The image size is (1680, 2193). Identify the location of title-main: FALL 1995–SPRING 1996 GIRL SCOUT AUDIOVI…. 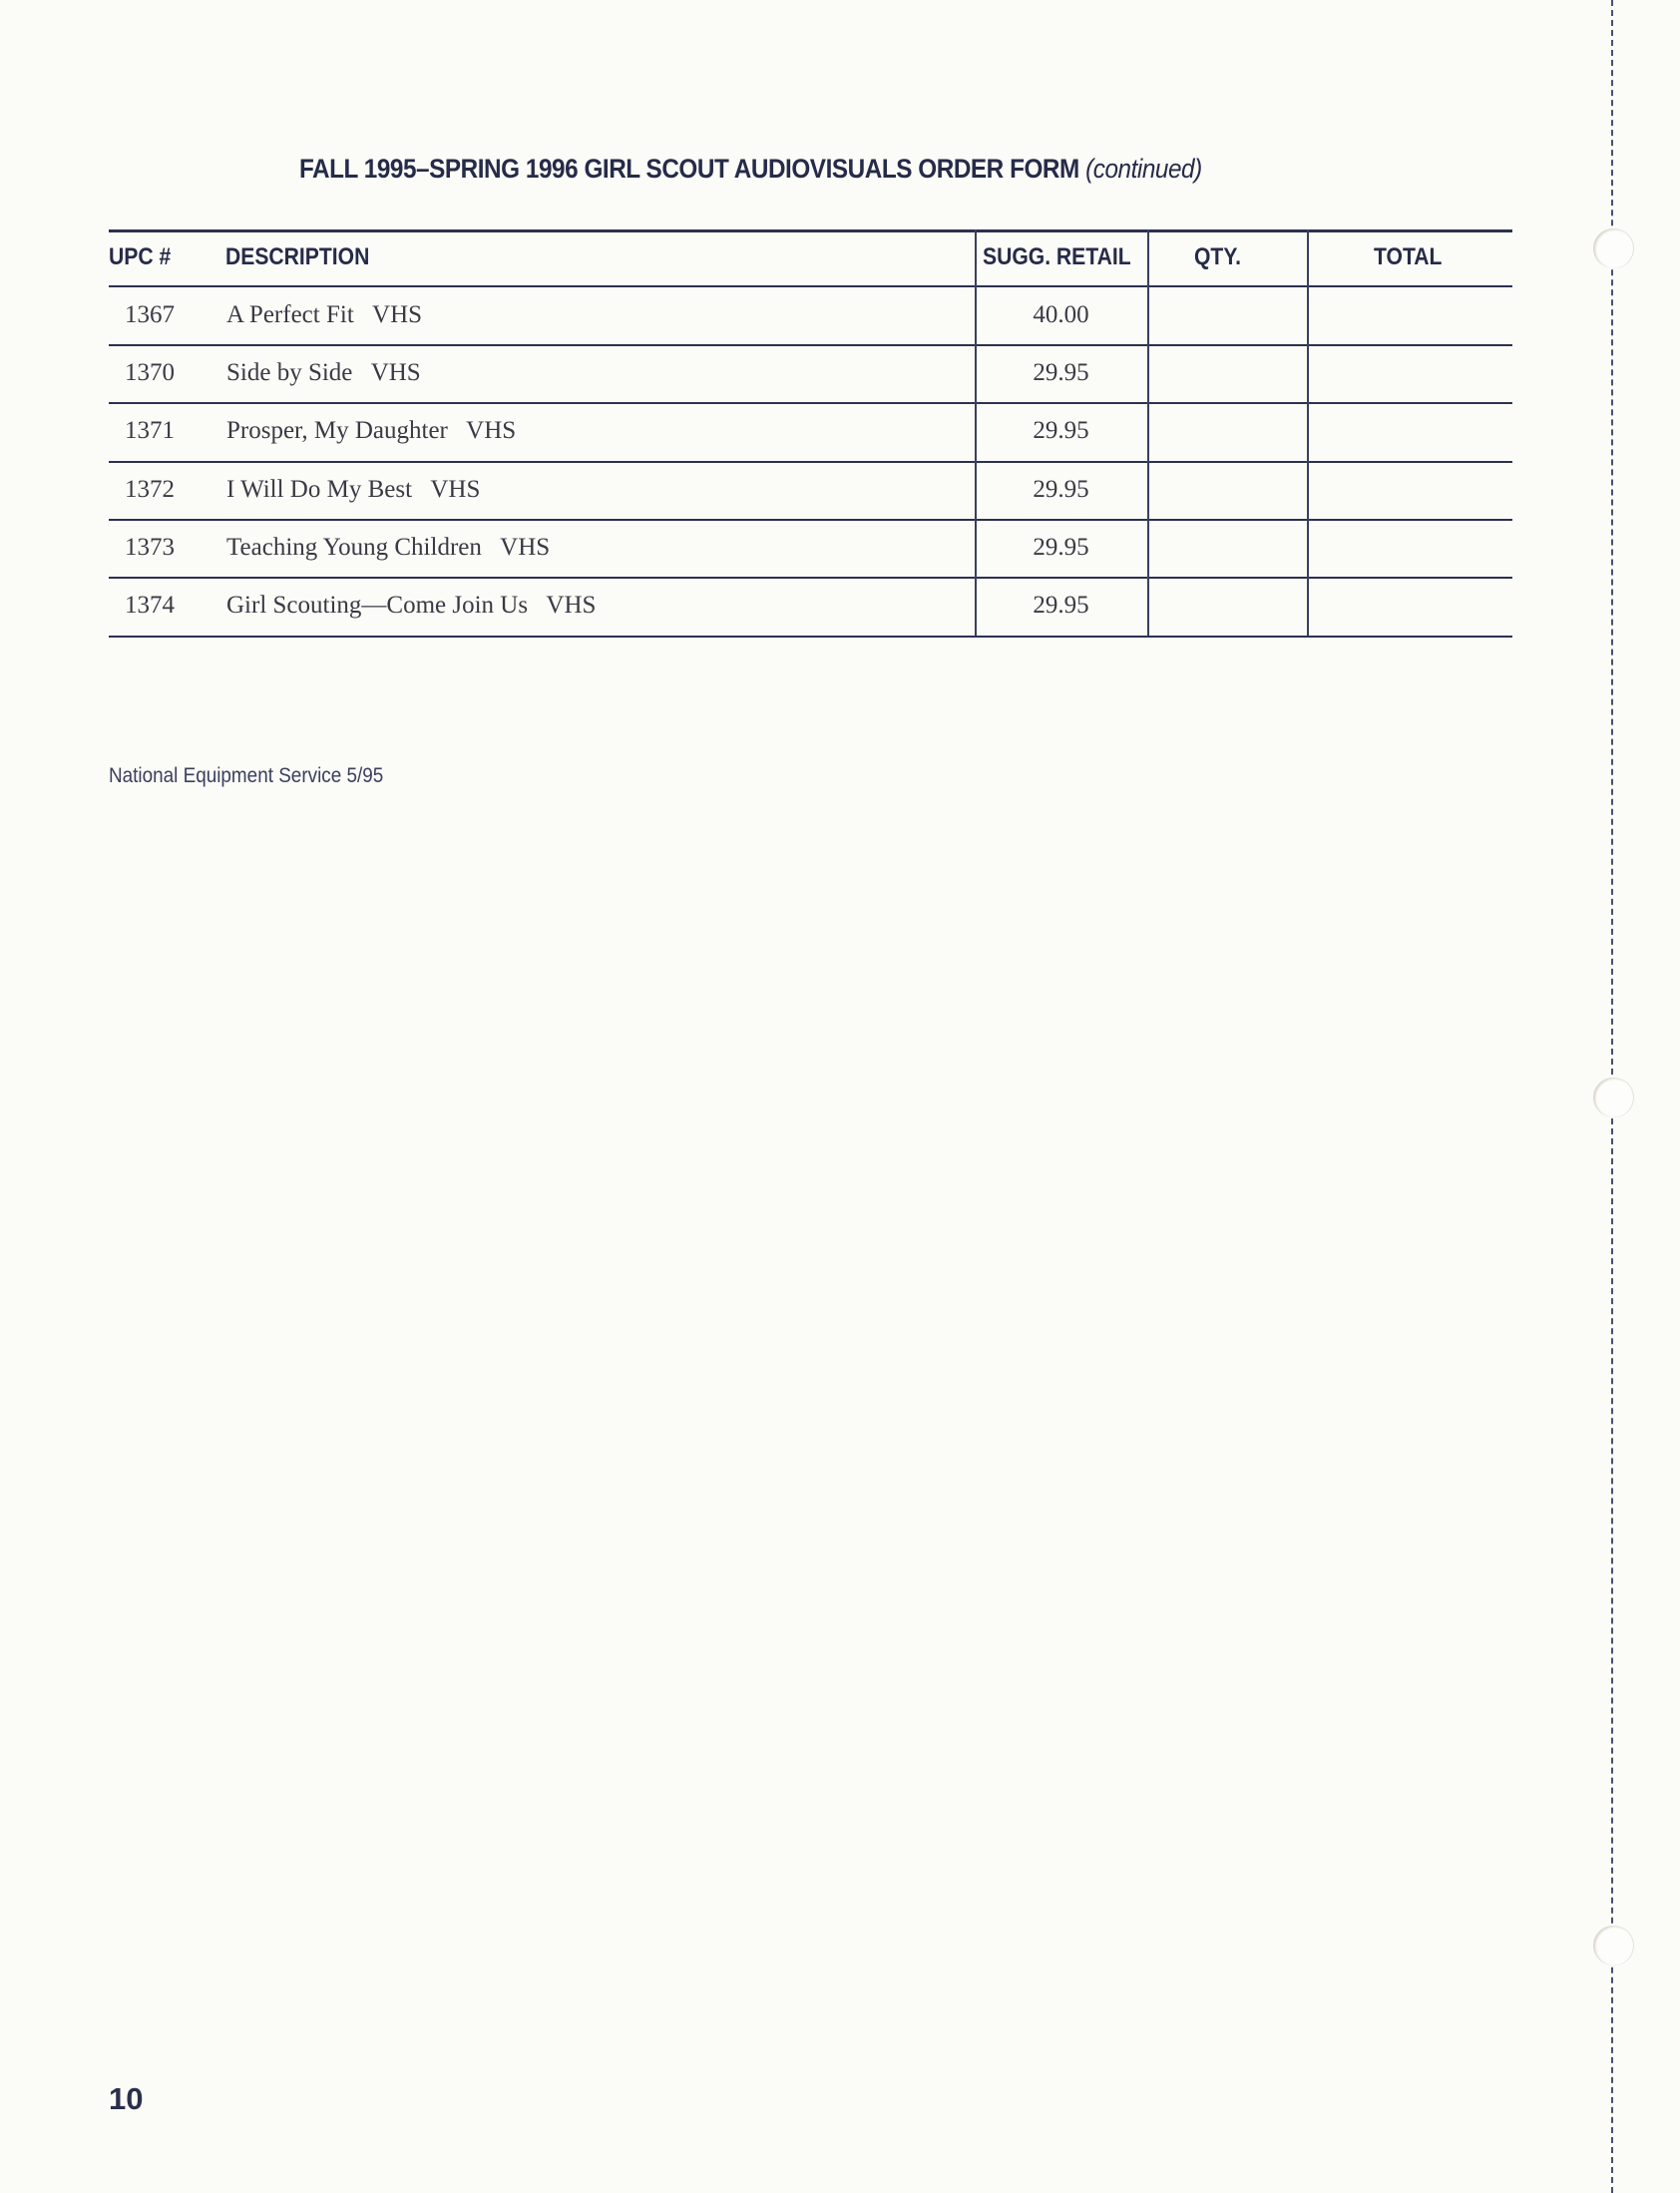
(689, 169).